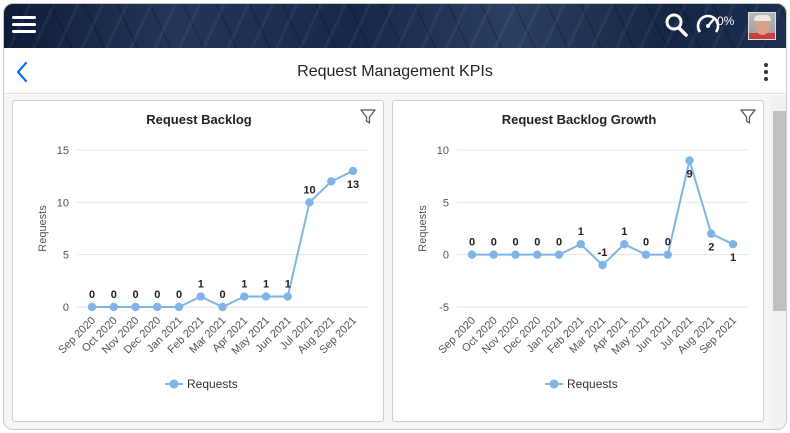 The height and width of the screenshot is (433, 790). I want to click on data-label: 9, so click(689, 174).